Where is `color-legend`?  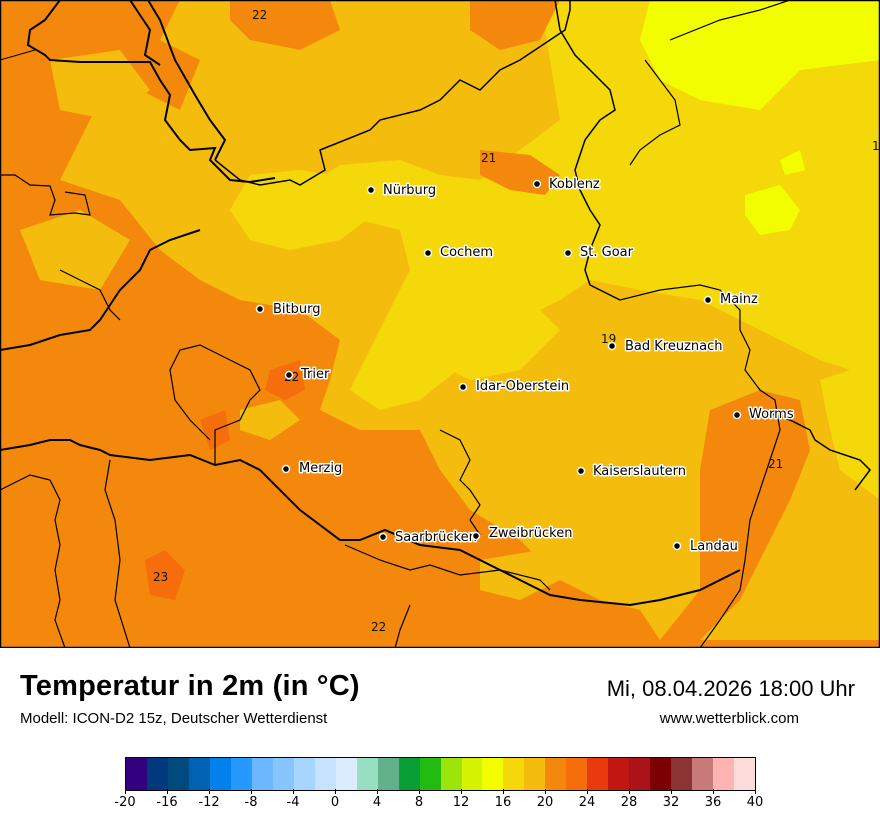 color-legend is located at coordinates (440, 774).